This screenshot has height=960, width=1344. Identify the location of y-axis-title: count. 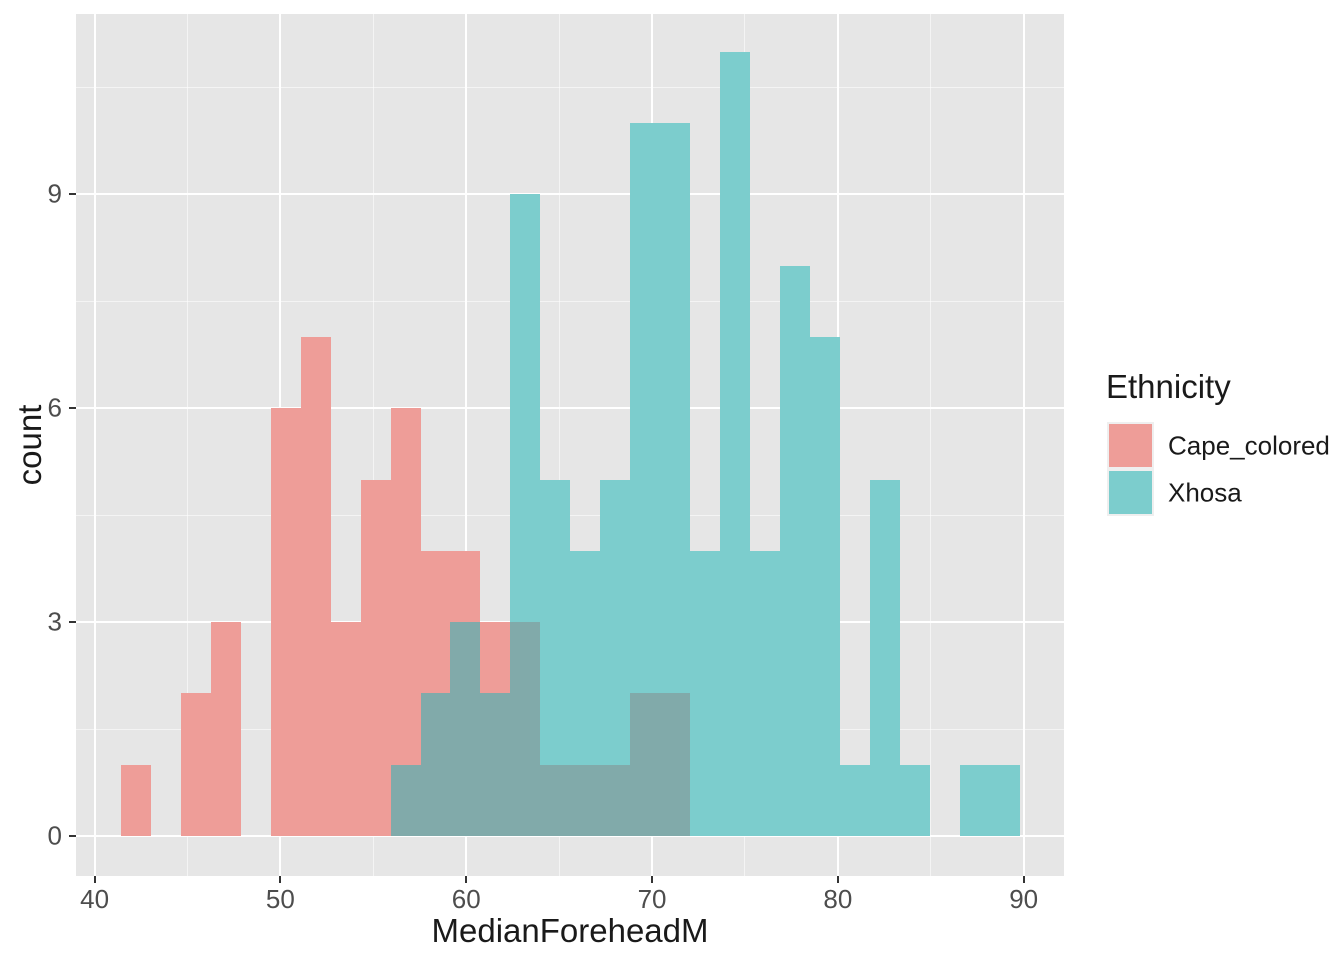
(29, 445).